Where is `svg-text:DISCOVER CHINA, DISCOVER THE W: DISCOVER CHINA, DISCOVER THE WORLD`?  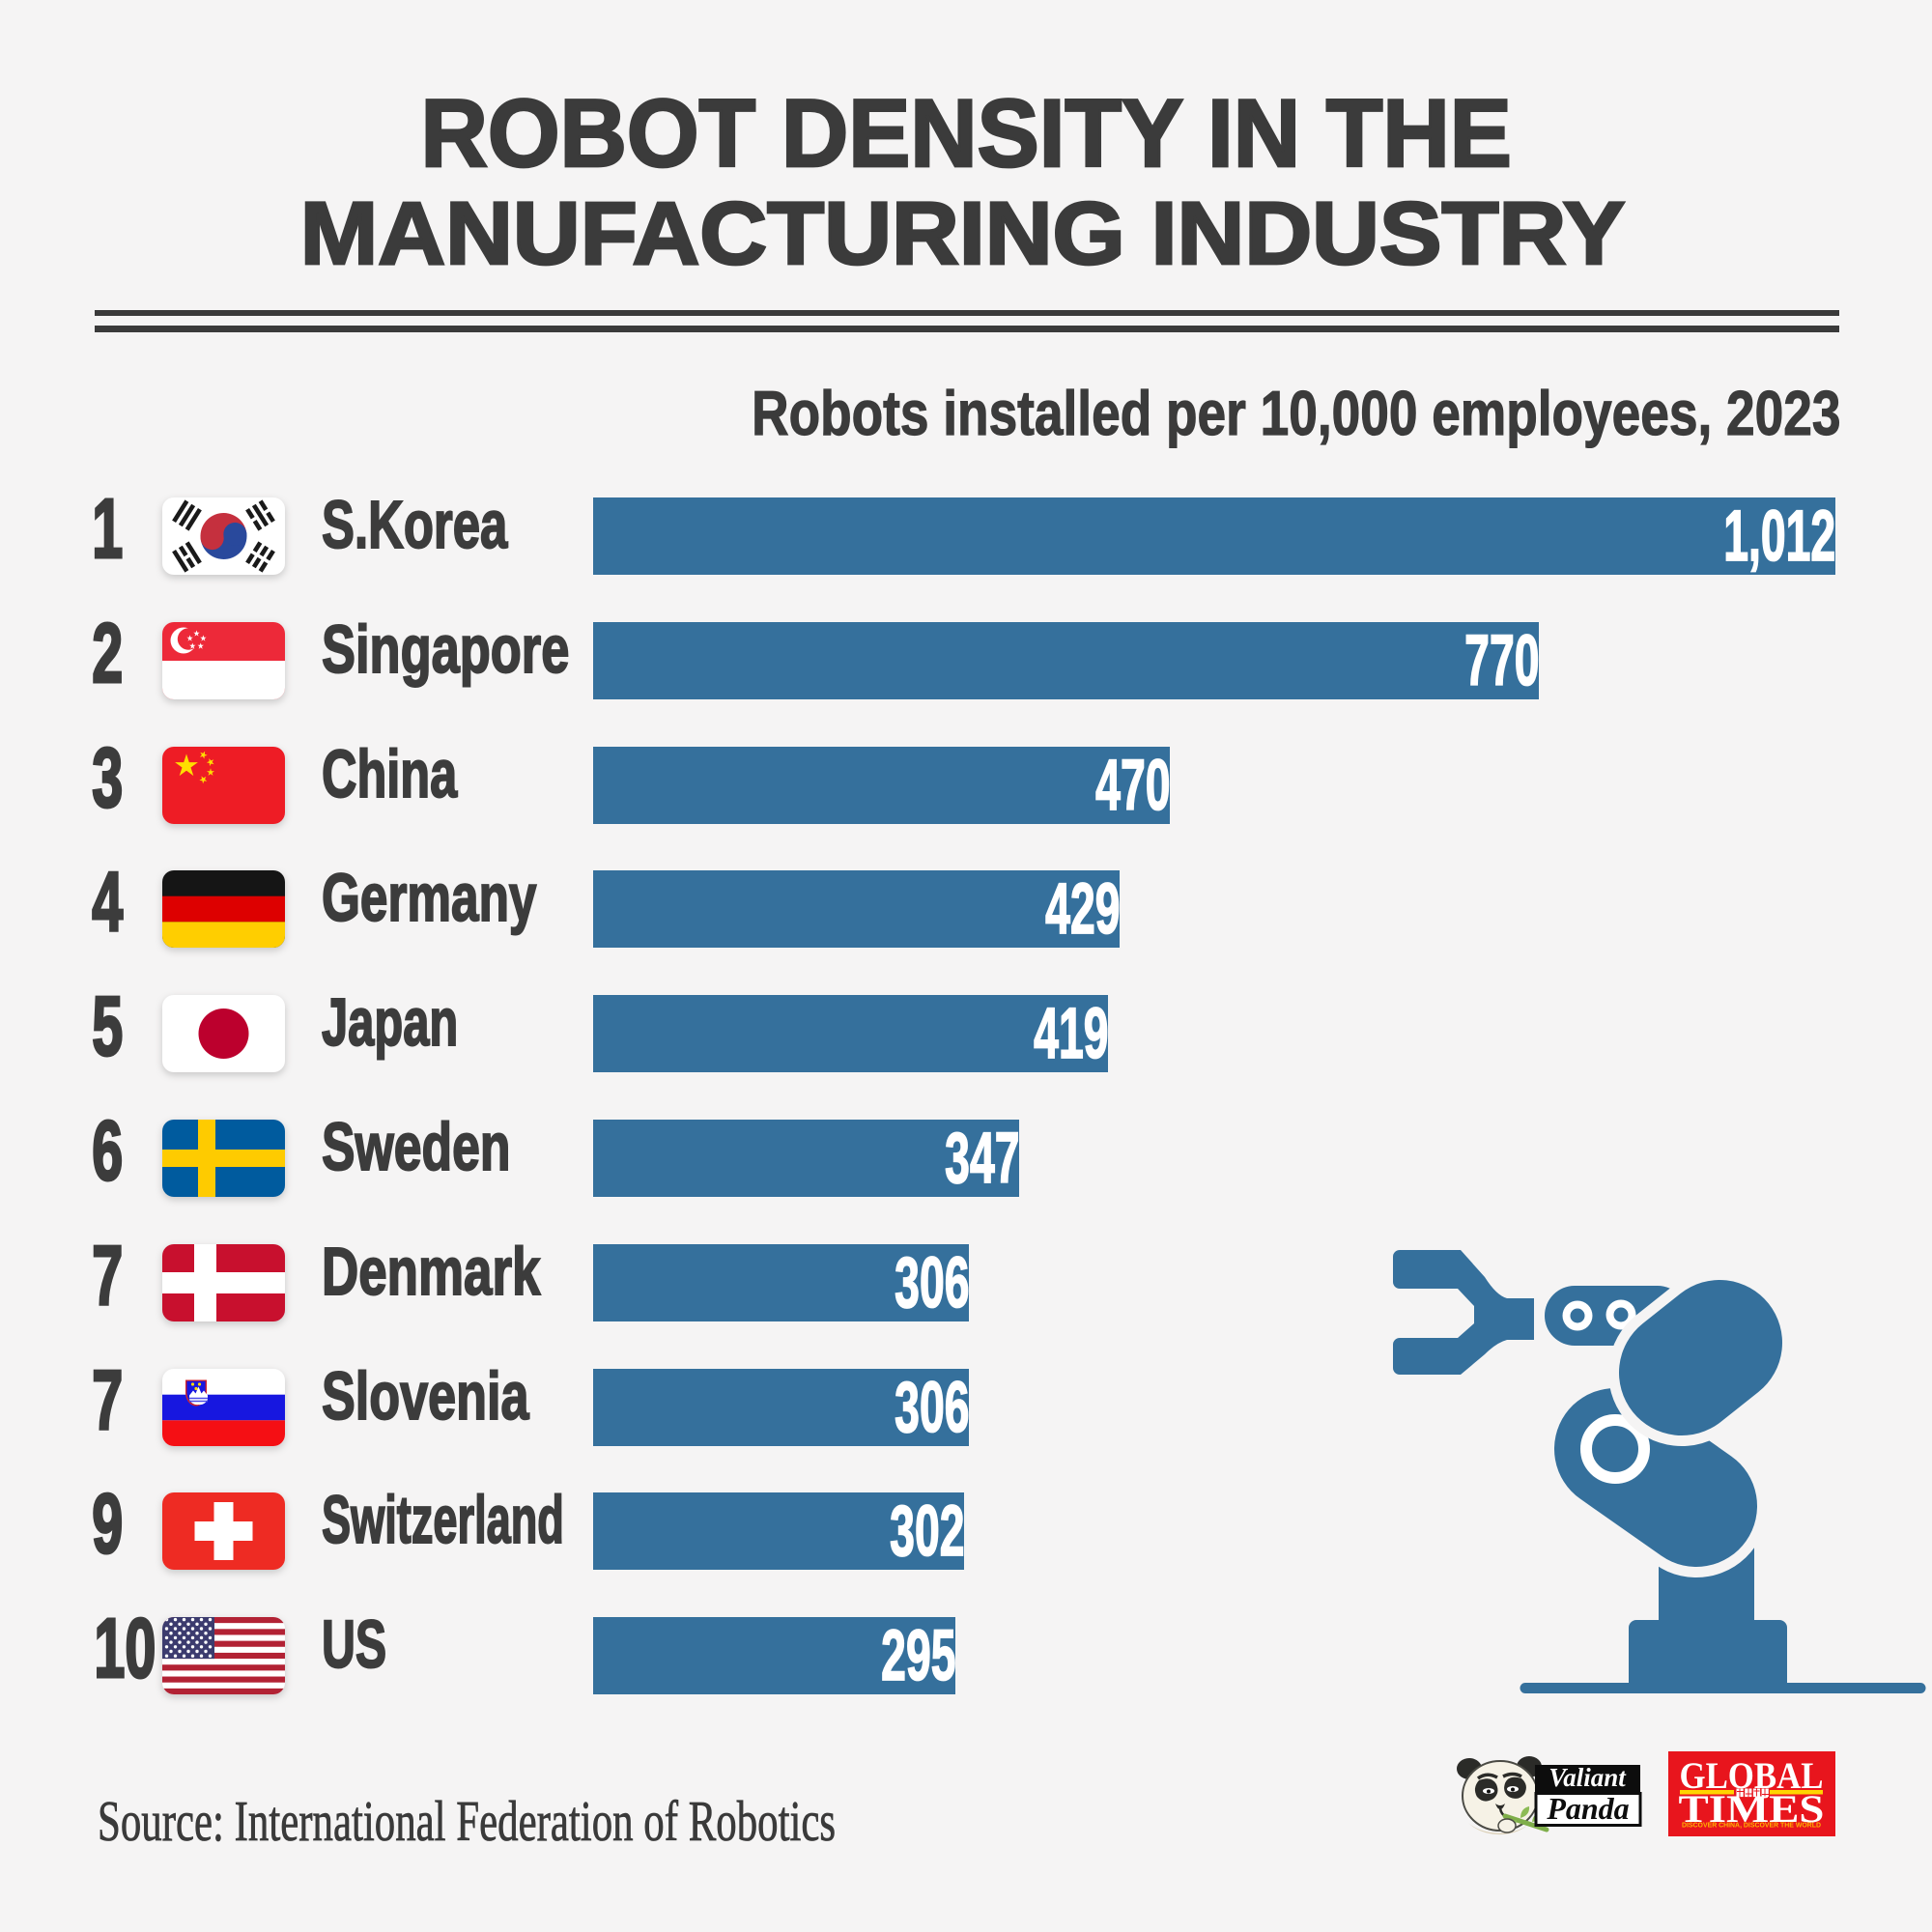 svg-text:DISCOVER CHINA, DISCOVER THE W: DISCOVER CHINA, DISCOVER THE WORLD is located at coordinates (1751, 1826).